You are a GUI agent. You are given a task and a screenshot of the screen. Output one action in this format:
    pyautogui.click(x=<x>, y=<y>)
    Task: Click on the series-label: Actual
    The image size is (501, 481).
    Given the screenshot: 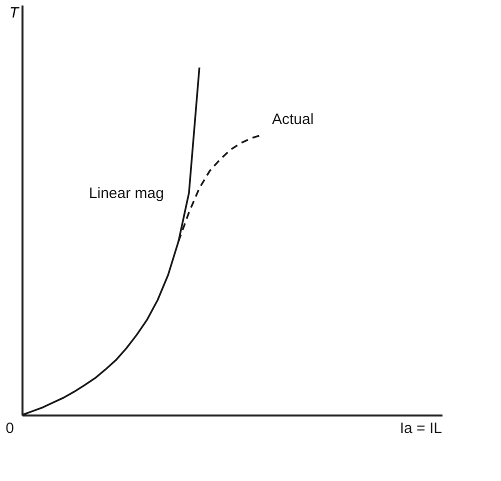 What is the action you would take?
    pyautogui.click(x=293, y=119)
    